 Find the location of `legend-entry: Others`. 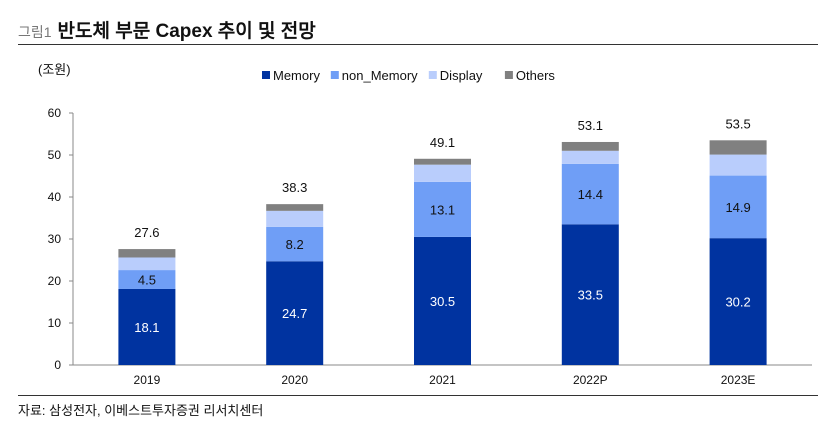

legend-entry: Others is located at coordinates (536, 75).